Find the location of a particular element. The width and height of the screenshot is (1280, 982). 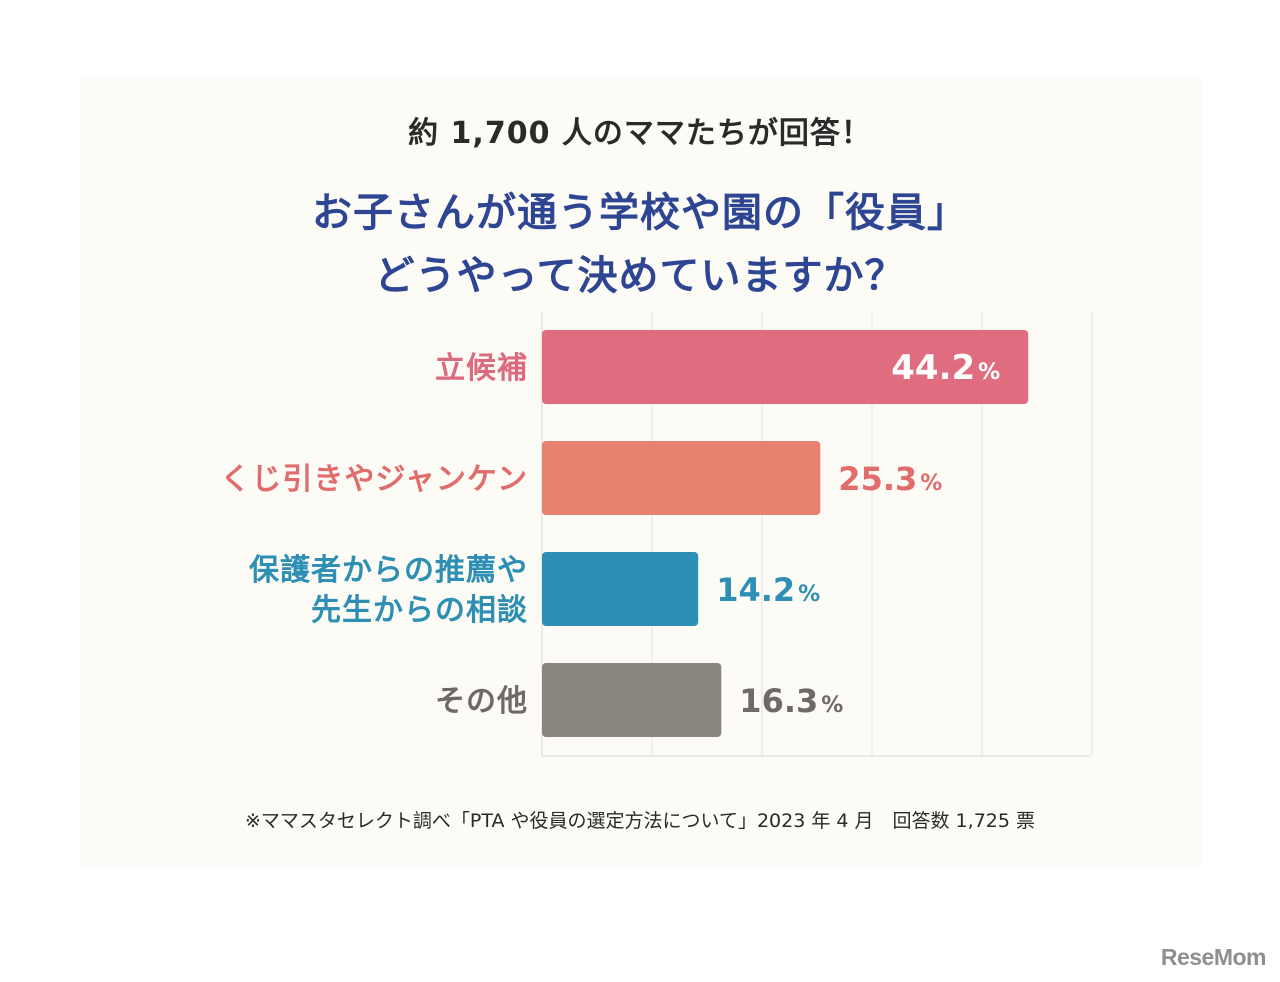

chart-title-line2: どうやって決めていますか？ is located at coordinates (640, 276).